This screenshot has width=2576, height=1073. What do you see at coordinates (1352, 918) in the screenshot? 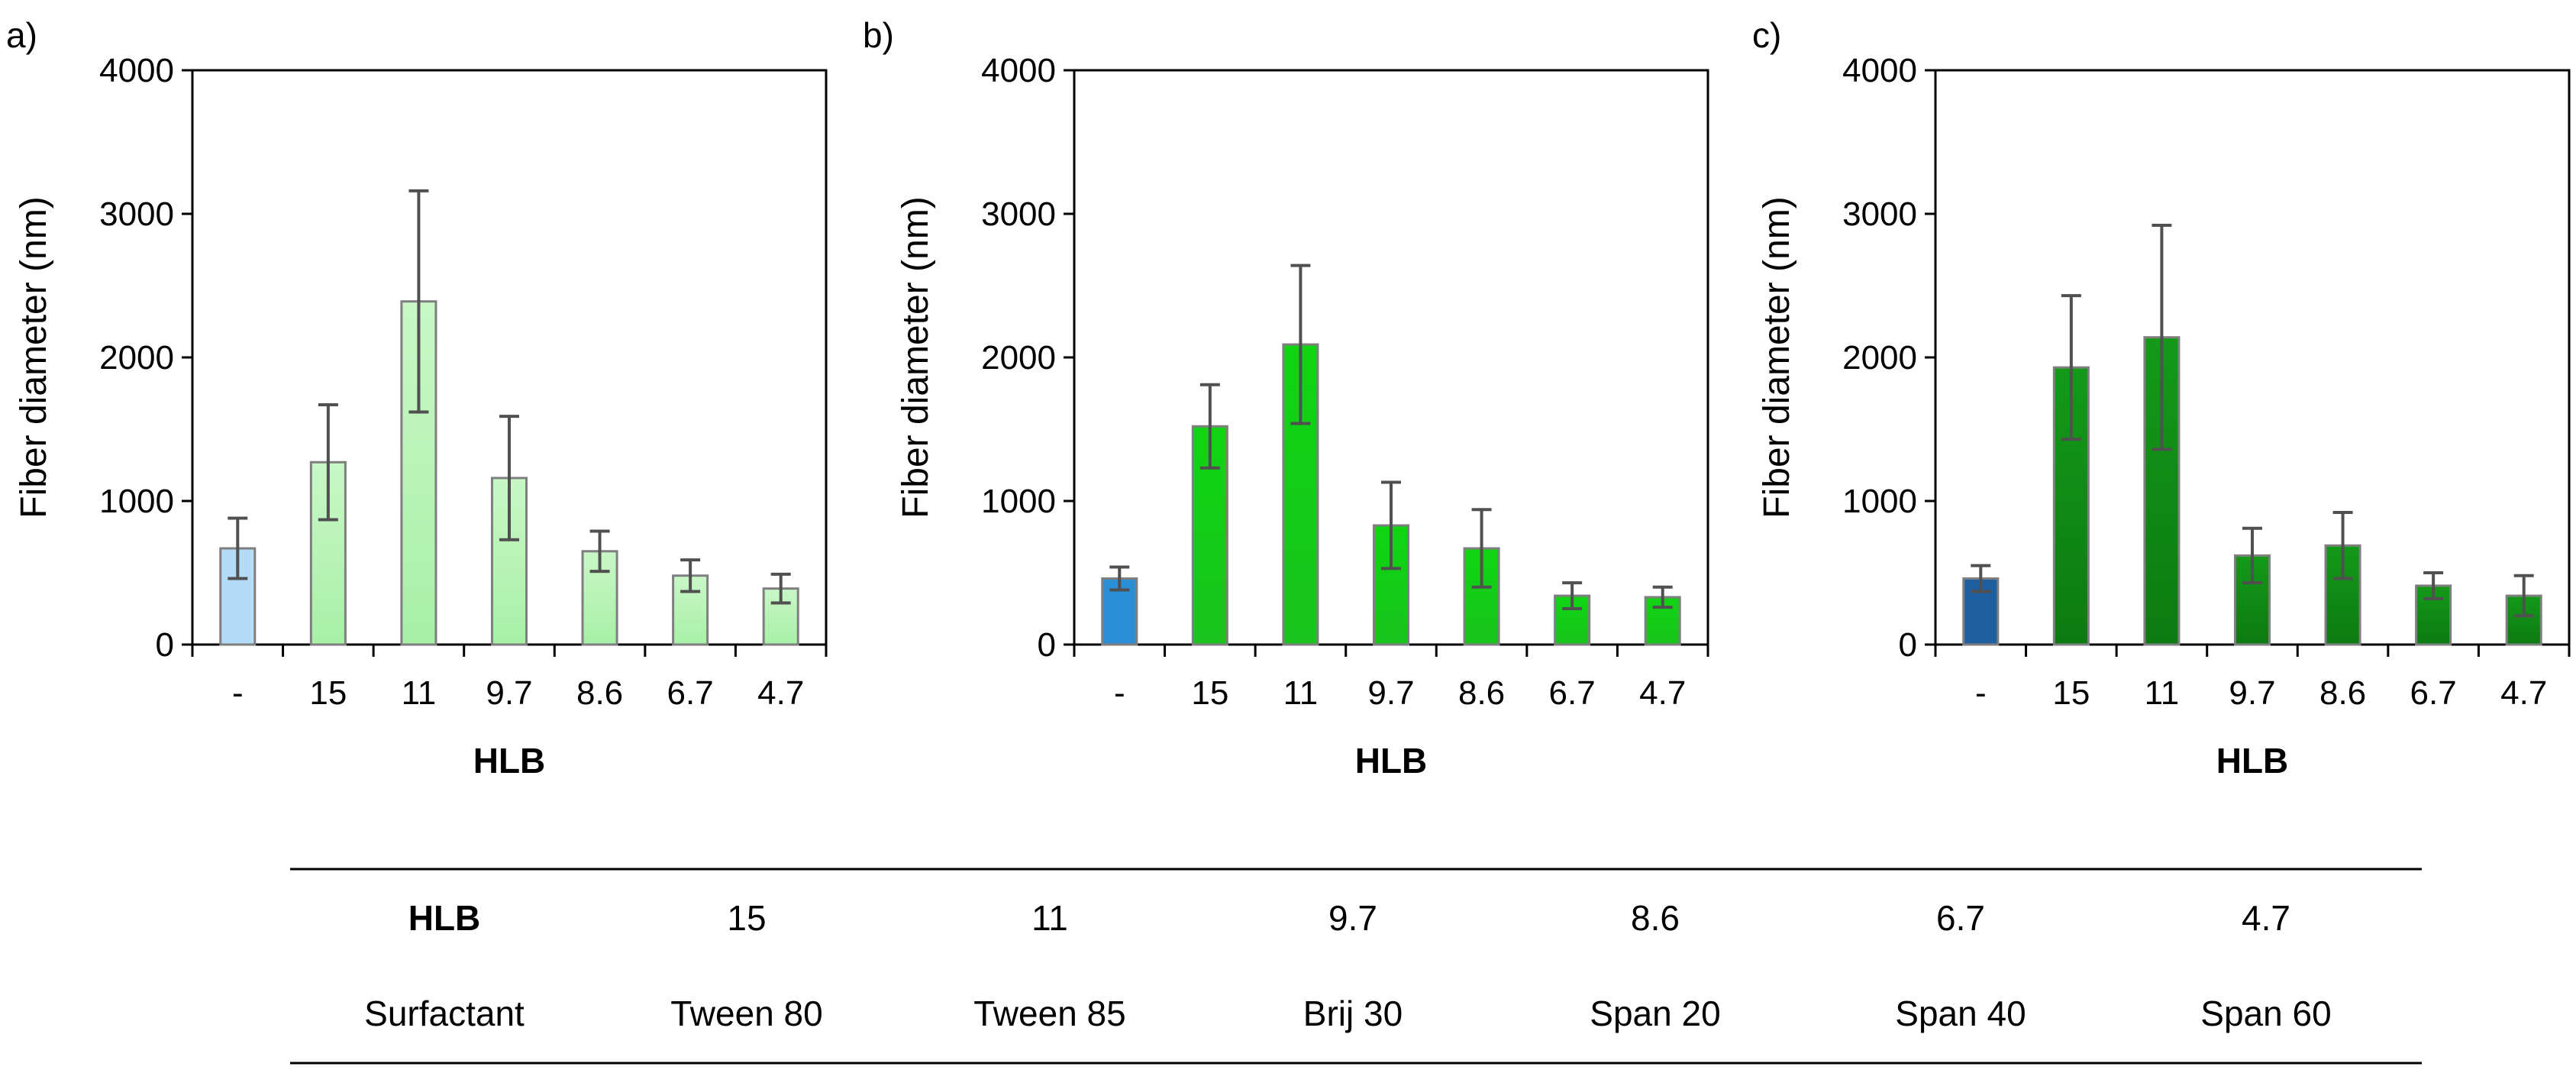
I see `table-header-value: 9.7` at bounding box center [1352, 918].